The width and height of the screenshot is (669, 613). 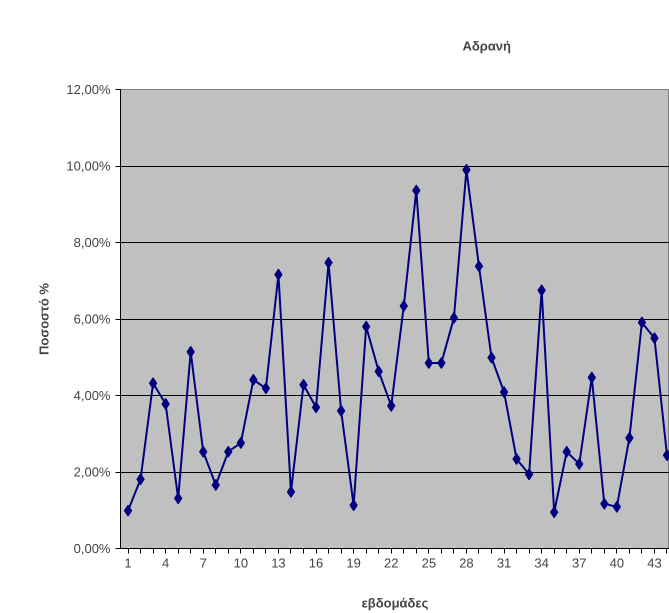 I want to click on x-tick-label: 10, so click(x=241, y=563).